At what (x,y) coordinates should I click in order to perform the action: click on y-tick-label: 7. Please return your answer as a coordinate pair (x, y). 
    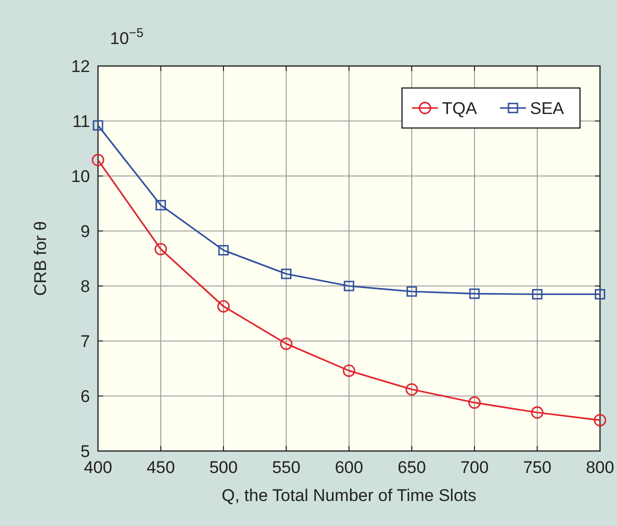
    Looking at the image, I should click on (85, 341).